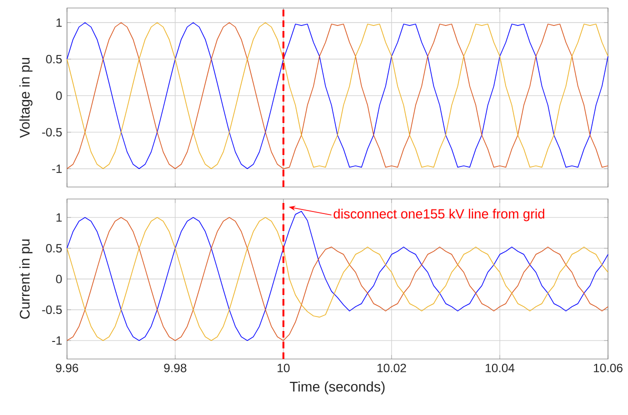 The width and height of the screenshot is (628, 415). I want to click on y-axis-title: Current in pu, so click(25, 279).